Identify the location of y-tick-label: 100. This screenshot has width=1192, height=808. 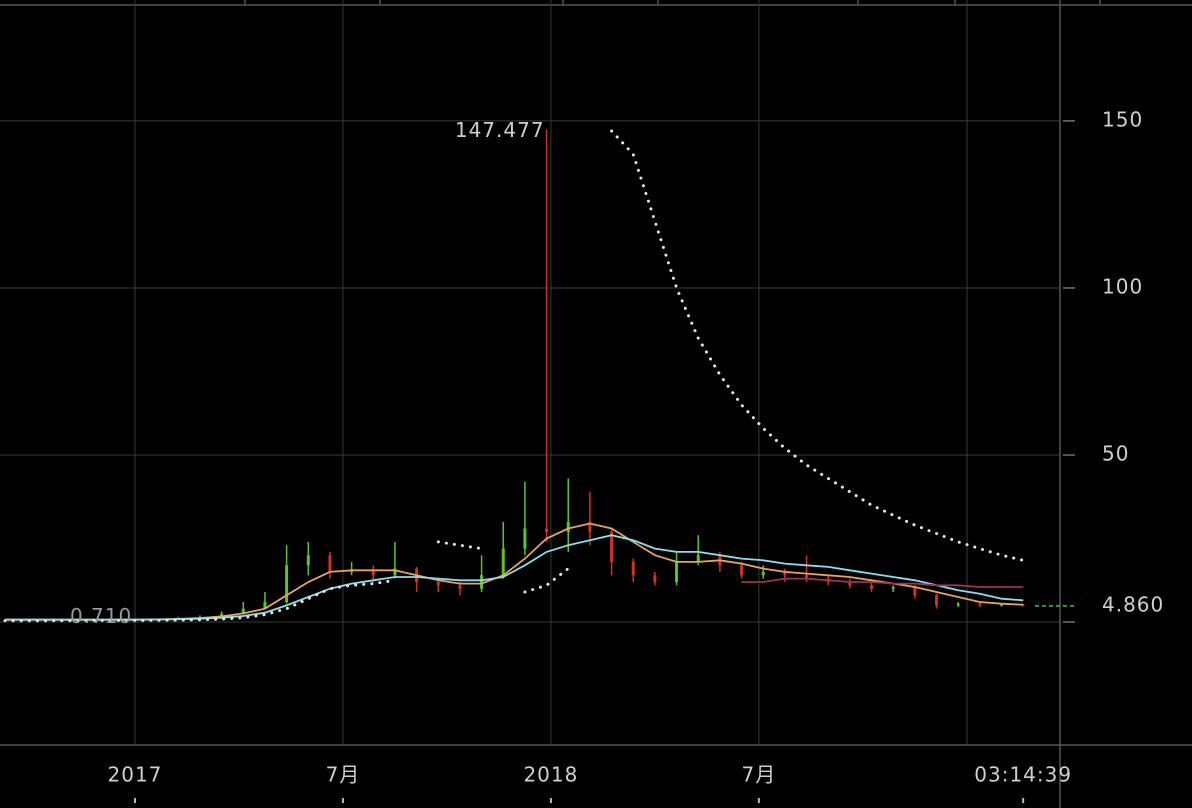
(1122, 286).